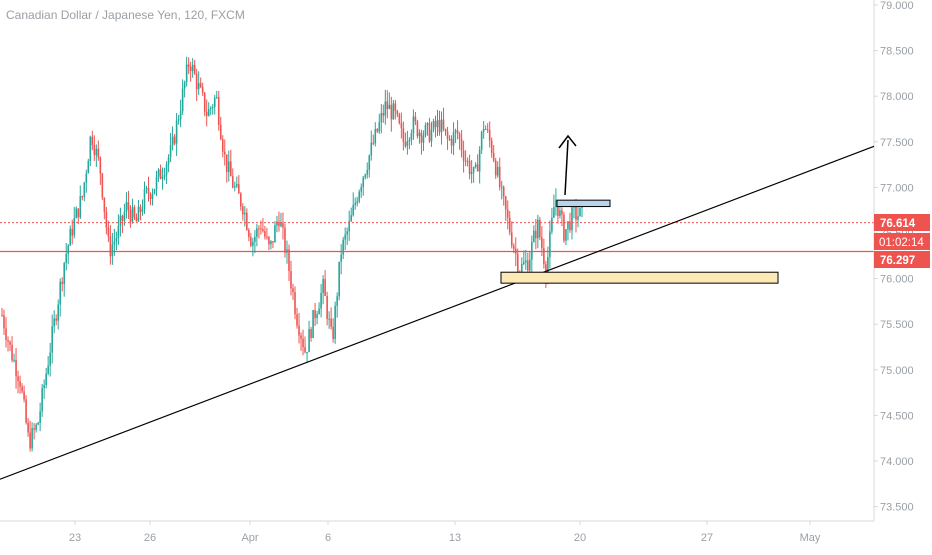 The width and height of the screenshot is (932, 555). What do you see at coordinates (897, 52) in the screenshot?
I see `y-tick-label: 78.500` at bounding box center [897, 52].